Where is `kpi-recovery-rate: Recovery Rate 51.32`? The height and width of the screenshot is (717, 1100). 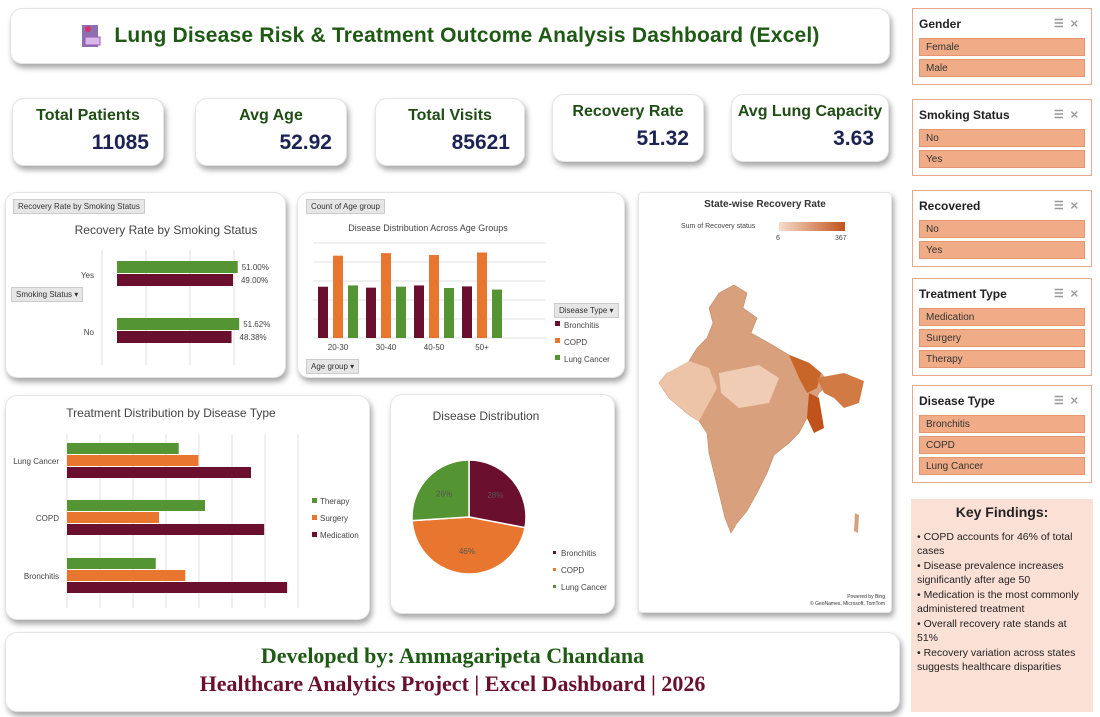 kpi-recovery-rate: Recovery Rate 51.32 is located at coordinates (628, 128).